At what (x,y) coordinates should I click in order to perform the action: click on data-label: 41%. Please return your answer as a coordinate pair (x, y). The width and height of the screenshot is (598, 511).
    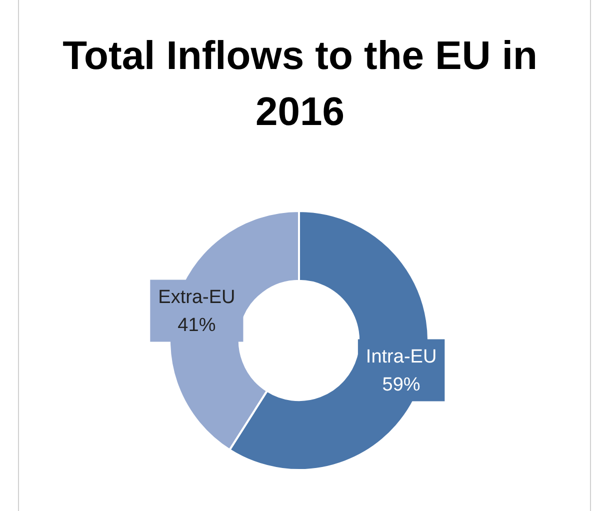
    Looking at the image, I should click on (197, 325).